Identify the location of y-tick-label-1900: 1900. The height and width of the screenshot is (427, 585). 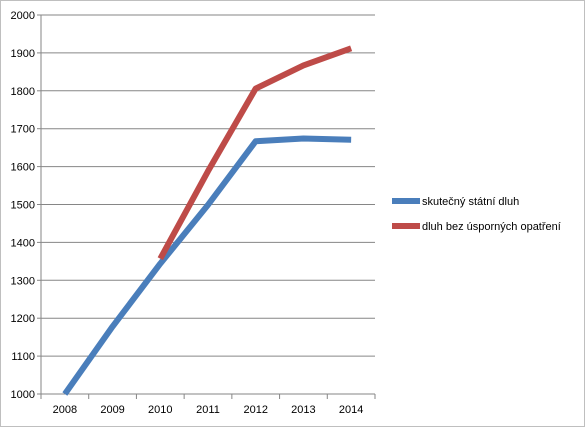
(23, 54).